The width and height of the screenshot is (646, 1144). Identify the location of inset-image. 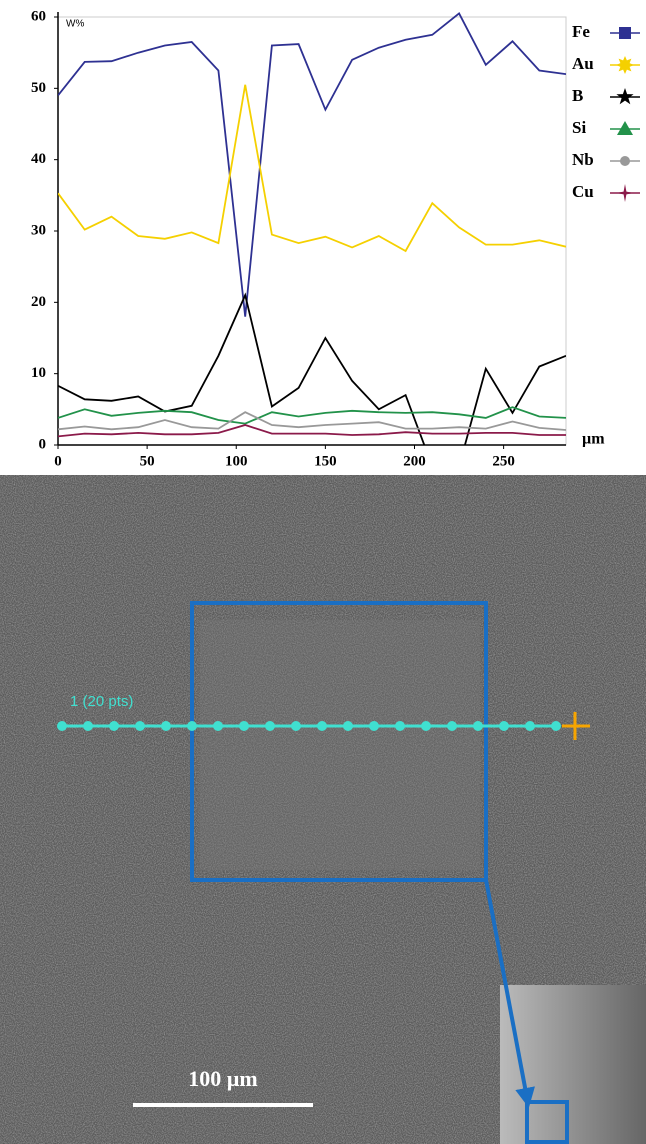
(573, 1064).